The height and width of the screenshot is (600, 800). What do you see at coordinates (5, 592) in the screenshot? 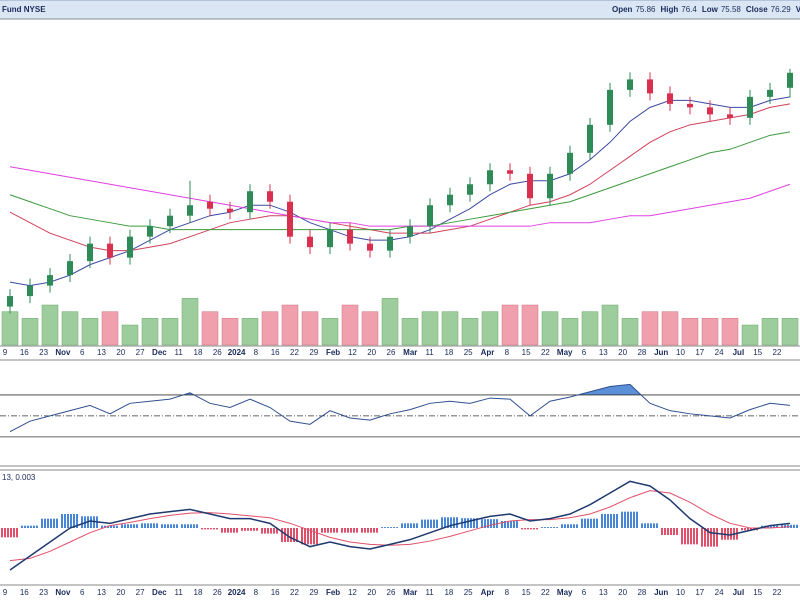
I see `x-tick-label: 9` at bounding box center [5, 592].